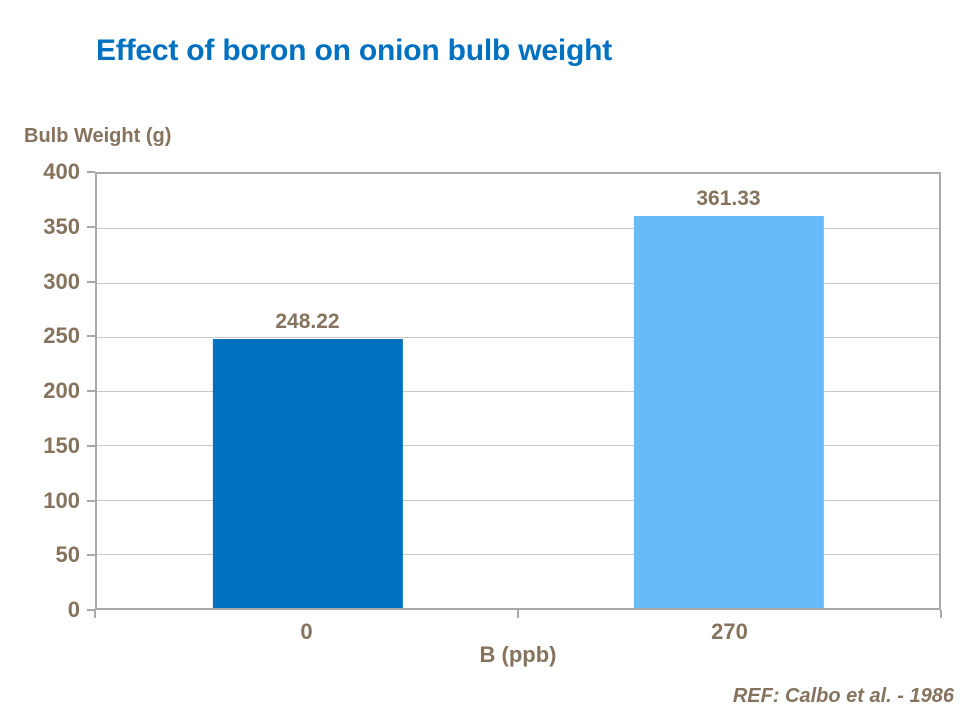 The height and width of the screenshot is (720, 960). I want to click on y-tick-label-250: 250, so click(61, 335).